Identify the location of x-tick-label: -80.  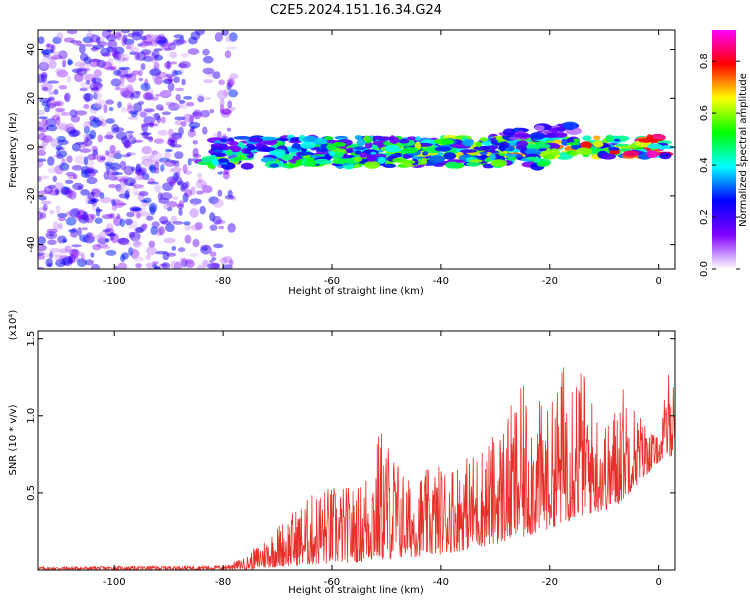
(223, 582).